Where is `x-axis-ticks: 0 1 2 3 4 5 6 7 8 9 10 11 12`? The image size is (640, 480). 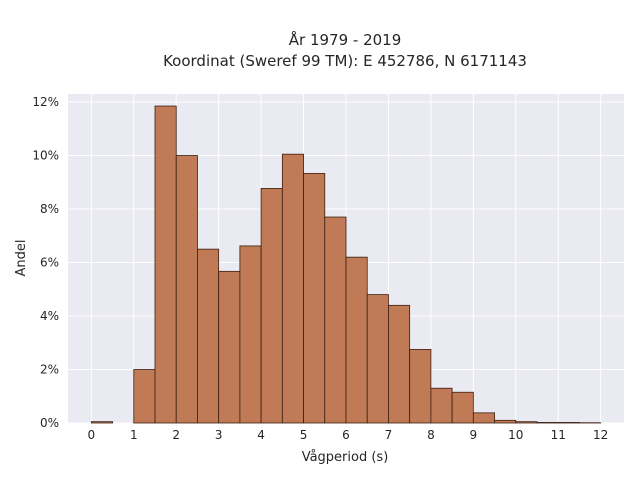 x-axis-ticks: 0 1 2 3 4 5 6 7 8 9 10 11 12 is located at coordinates (348, 435).